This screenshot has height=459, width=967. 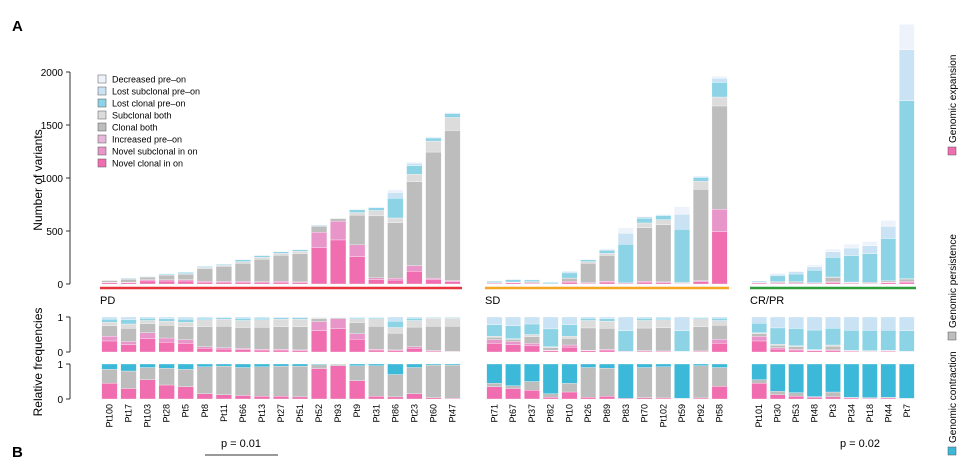 What do you see at coordinates (52, 73) in the screenshot?
I see `y-tick-label-top: 2000` at bounding box center [52, 73].